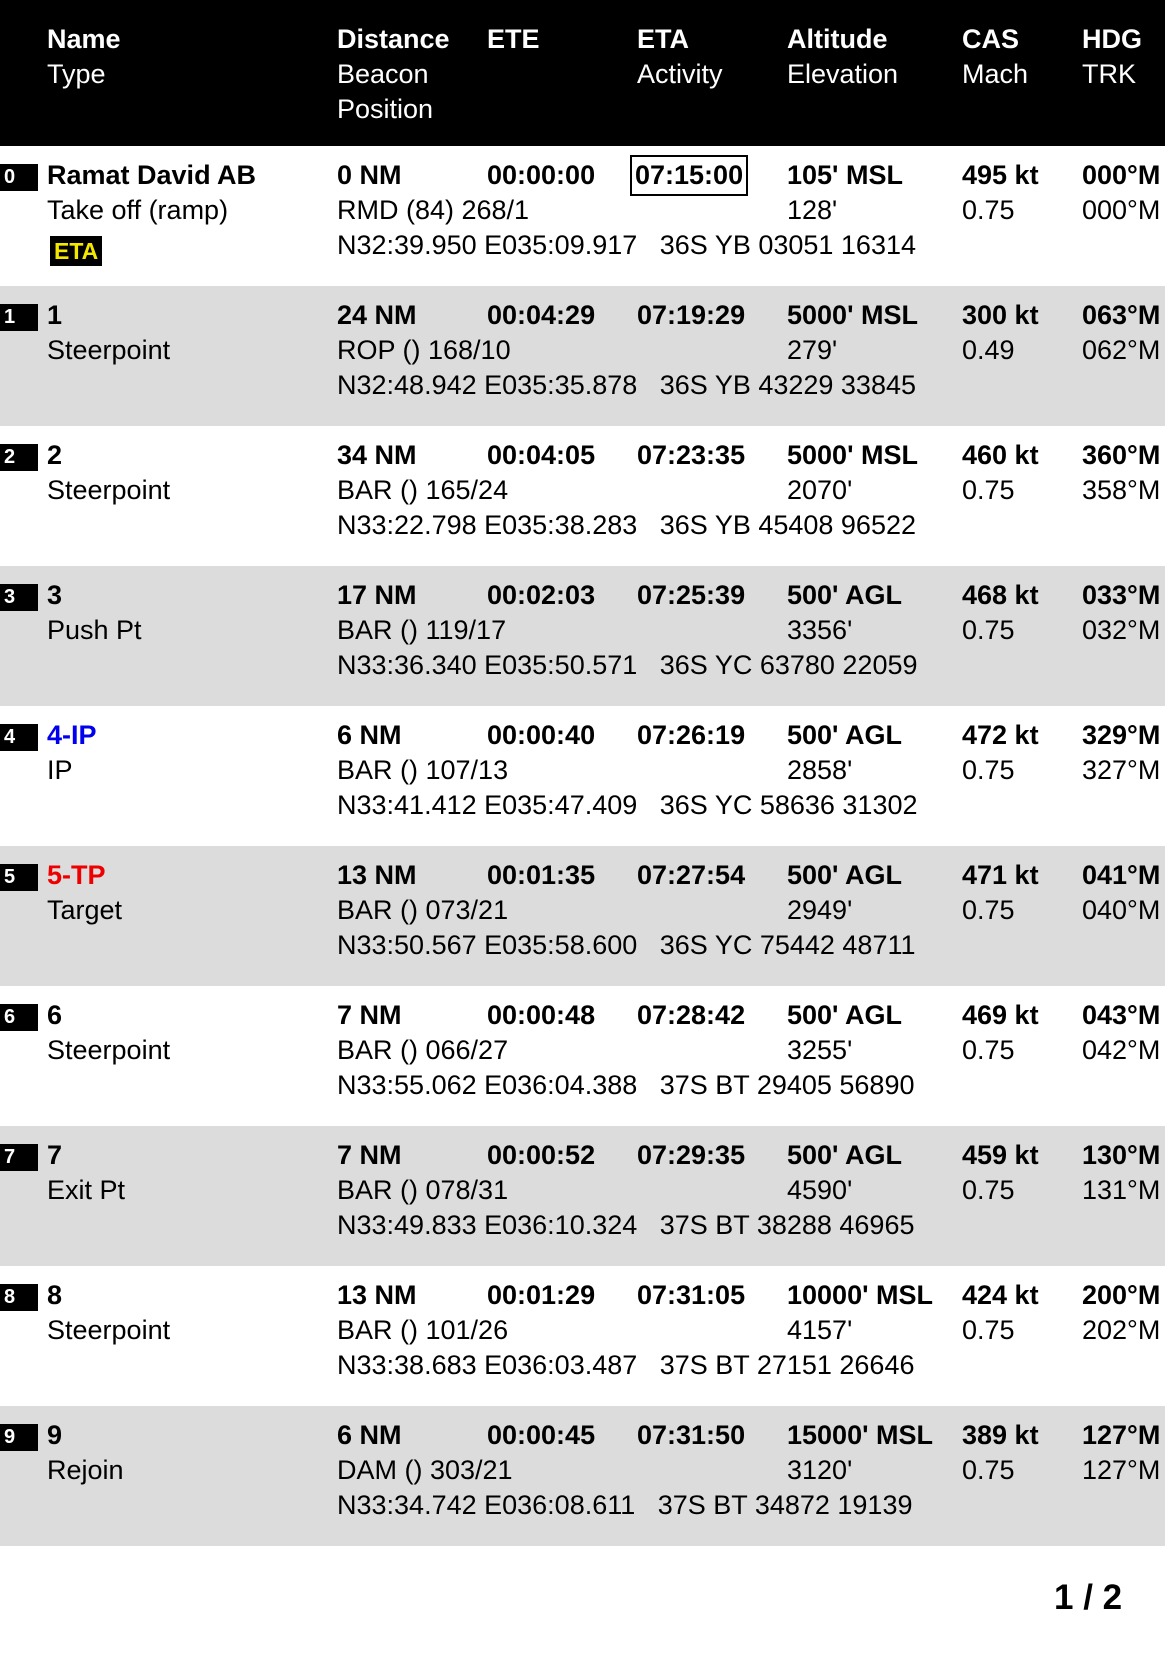  What do you see at coordinates (423, 910) in the screenshot?
I see `beacon: BAR () 073/21` at bounding box center [423, 910].